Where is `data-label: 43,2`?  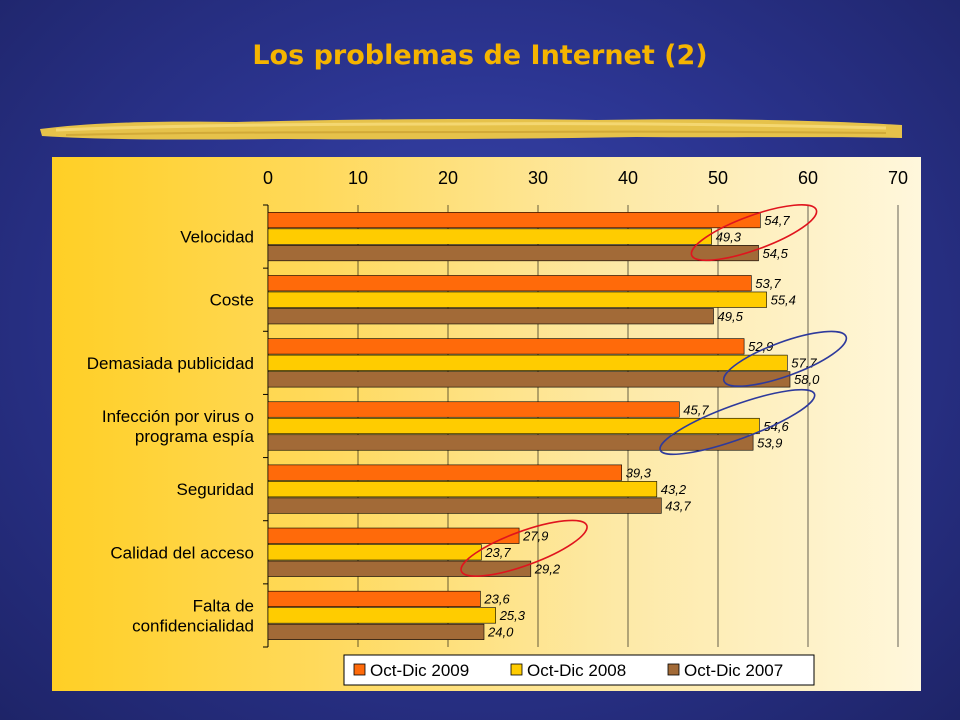 data-label: 43,2 is located at coordinates (674, 489).